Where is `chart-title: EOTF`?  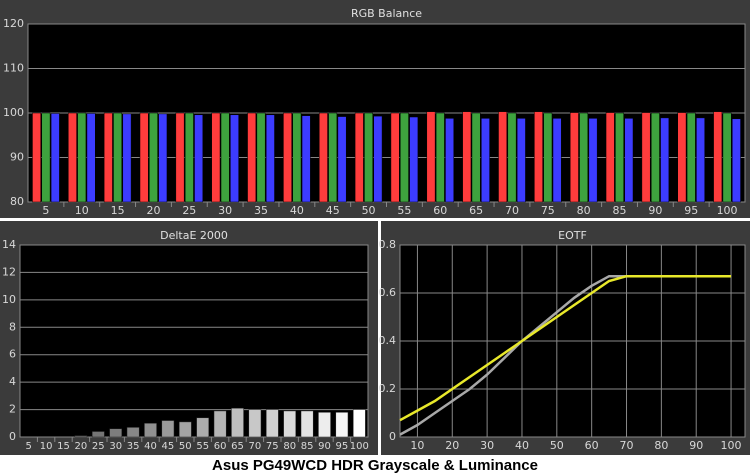 chart-title: EOTF is located at coordinates (572, 235).